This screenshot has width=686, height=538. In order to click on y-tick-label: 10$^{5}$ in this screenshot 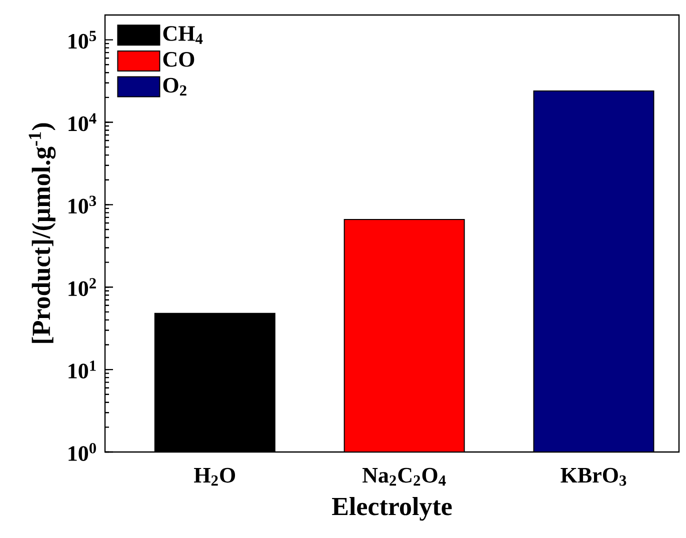, I will do `click(82, 39)`.